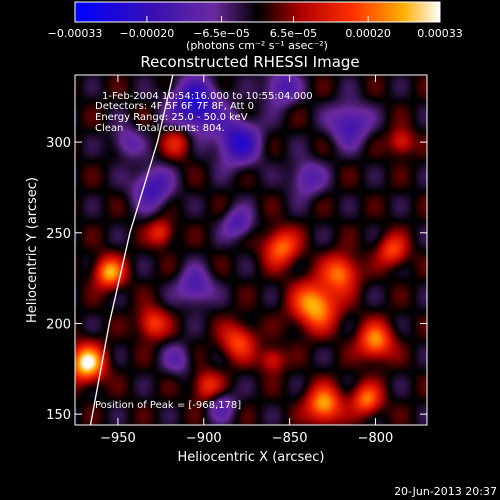 The height and width of the screenshot is (500, 500). I want to click on y-tick-label: 300, so click(58, 143).